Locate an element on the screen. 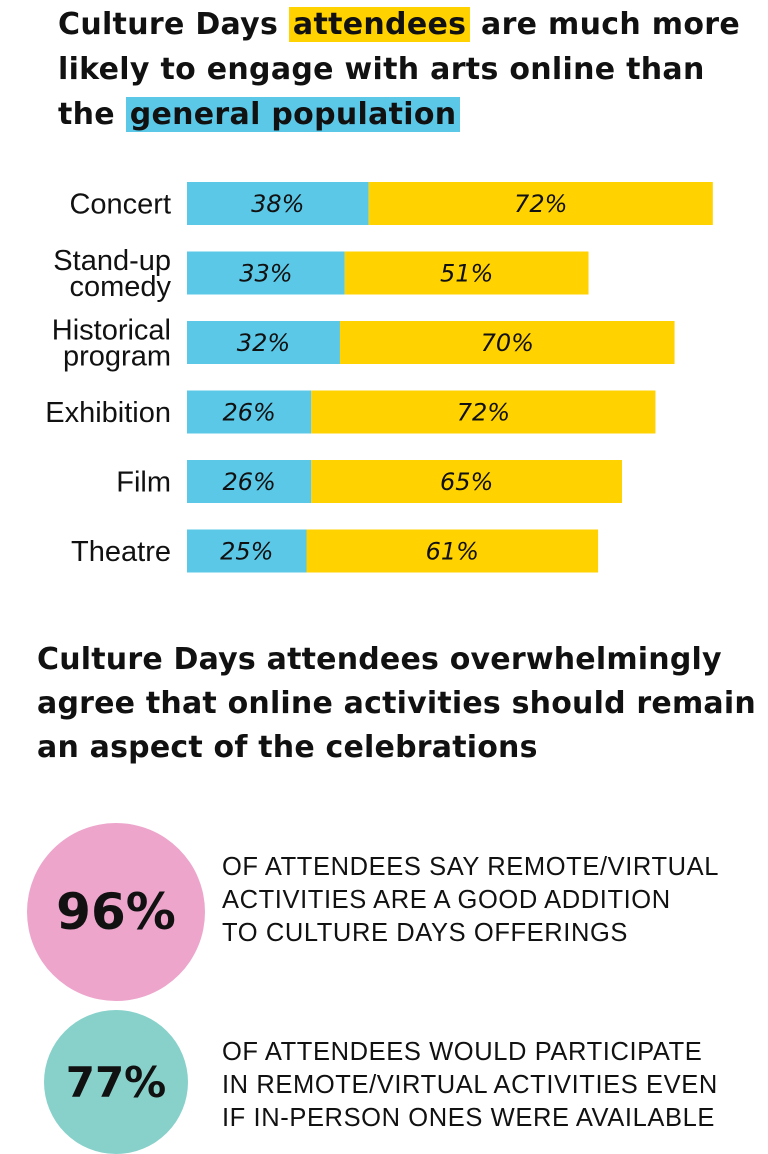 This screenshot has width=768, height=1154. category-label: Historical is located at coordinates (111, 331).